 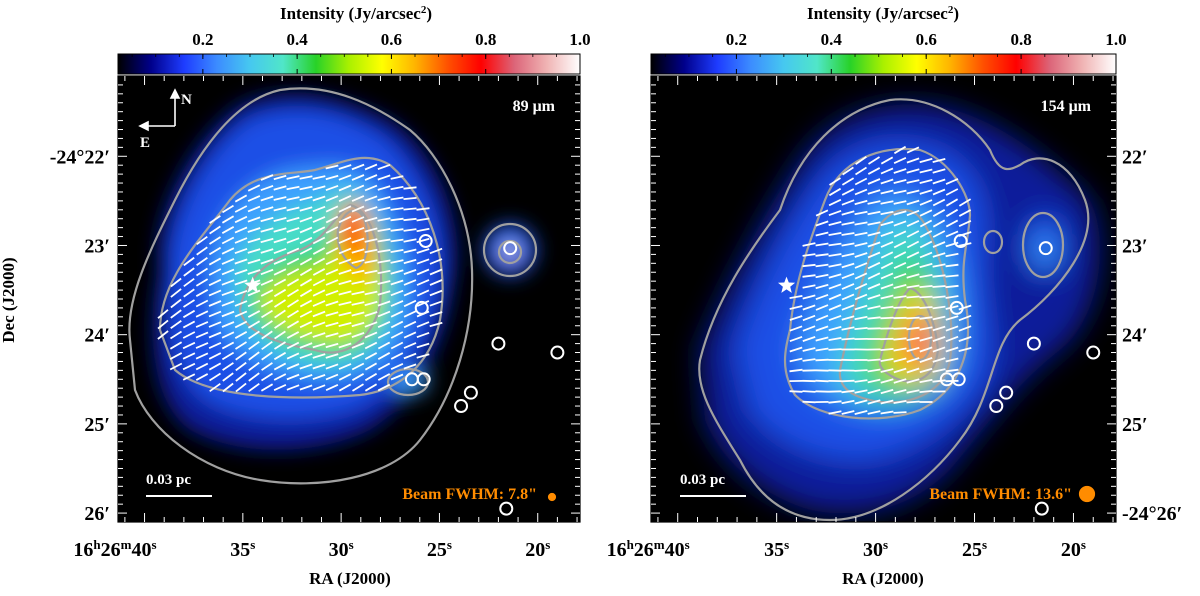 What do you see at coordinates (186, 100) in the screenshot?
I see `compass-north: N` at bounding box center [186, 100].